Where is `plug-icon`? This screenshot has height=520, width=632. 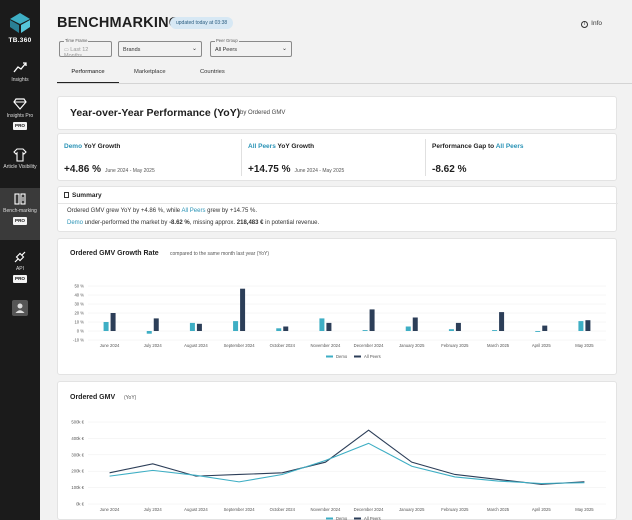 plug-icon is located at coordinates (20, 257).